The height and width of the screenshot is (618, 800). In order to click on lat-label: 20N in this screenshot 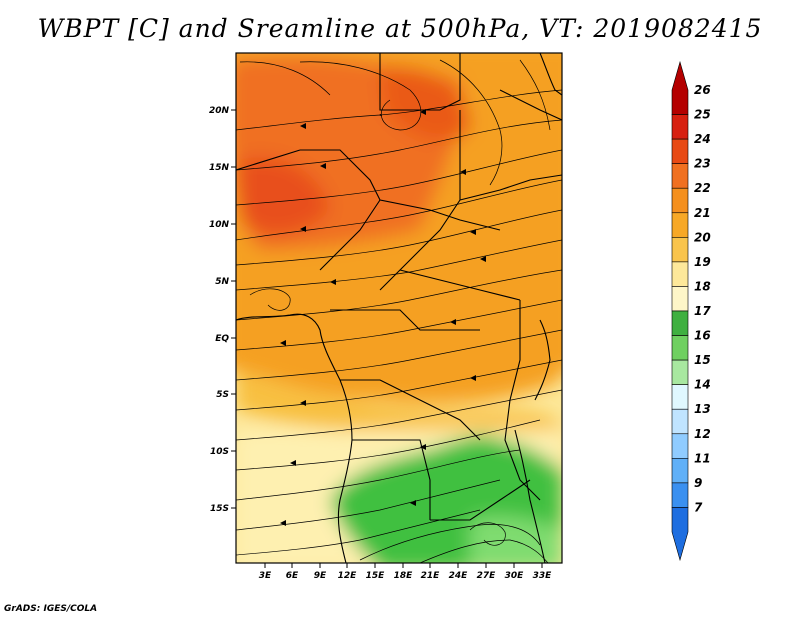, I will do `click(219, 111)`.